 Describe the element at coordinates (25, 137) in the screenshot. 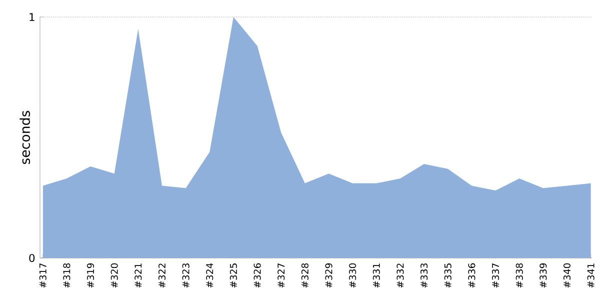

I see `y-axis-title: seconds` at that location.